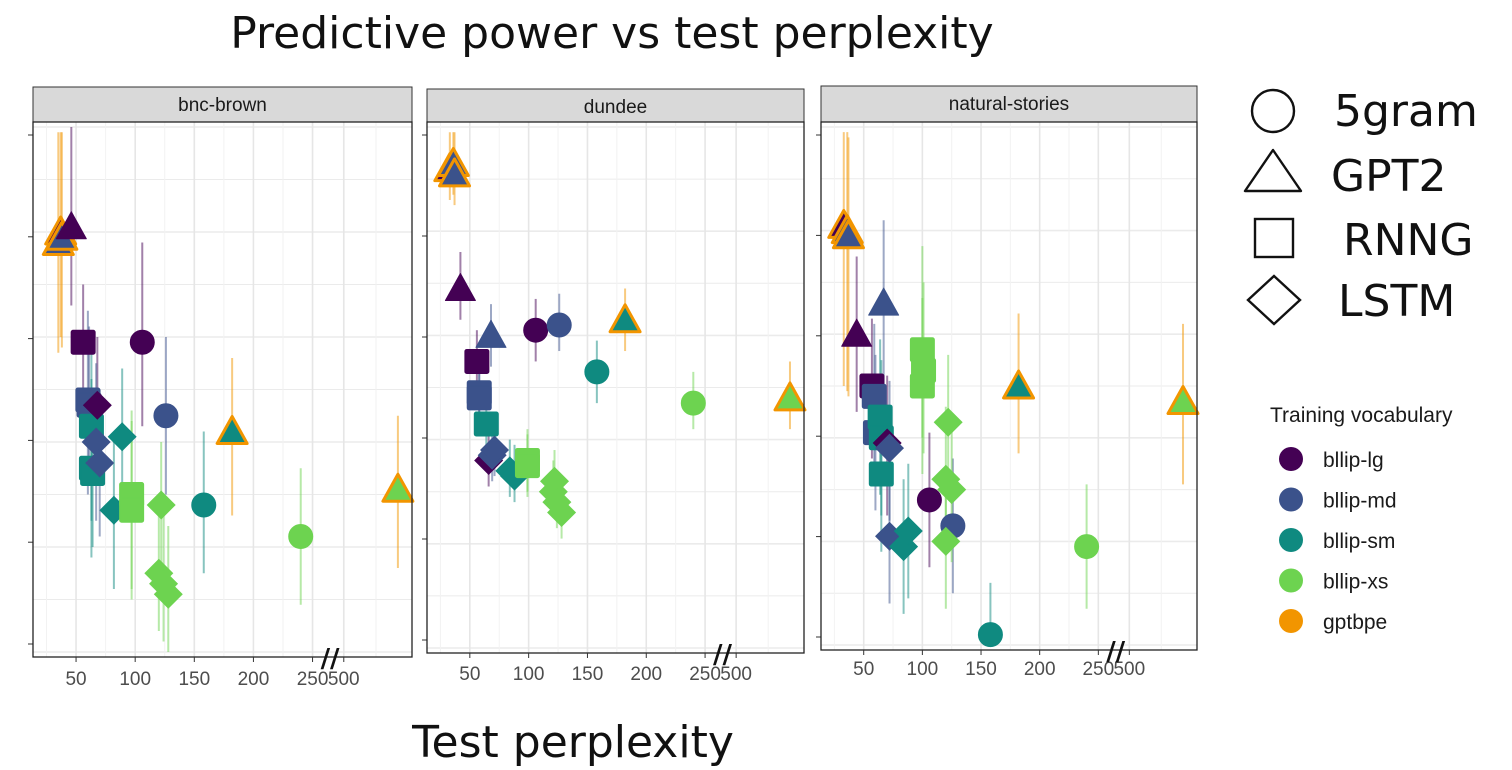 This screenshot has width=1512, height=770. Describe the element at coordinates (1291, 580) in the screenshot. I see `swatch-bllip-xs` at that location.